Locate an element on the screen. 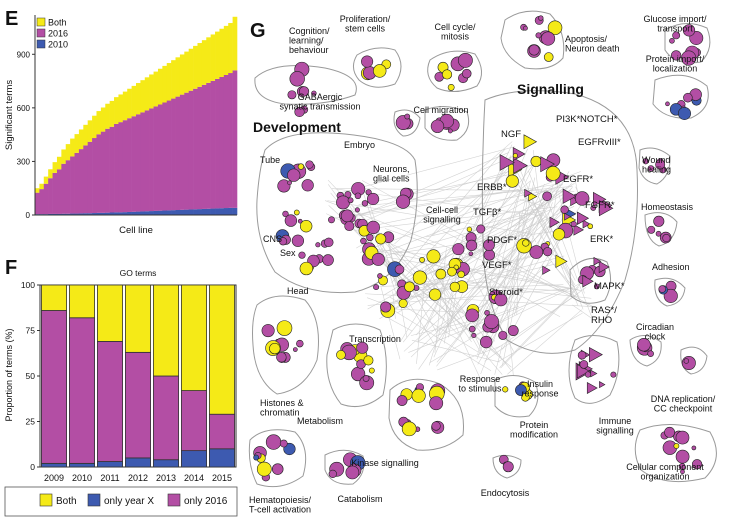  cluster-label-response: Response to stimulus is located at coordinates (480, 383).